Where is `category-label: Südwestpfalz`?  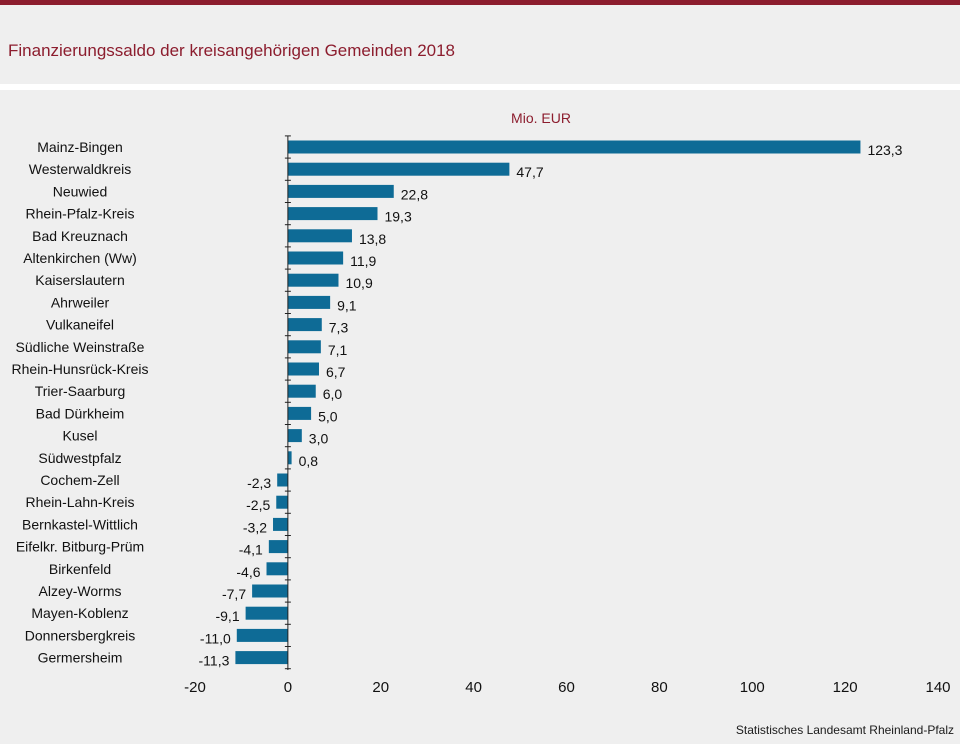
category-label: Südwestpfalz is located at coordinates (79, 458).